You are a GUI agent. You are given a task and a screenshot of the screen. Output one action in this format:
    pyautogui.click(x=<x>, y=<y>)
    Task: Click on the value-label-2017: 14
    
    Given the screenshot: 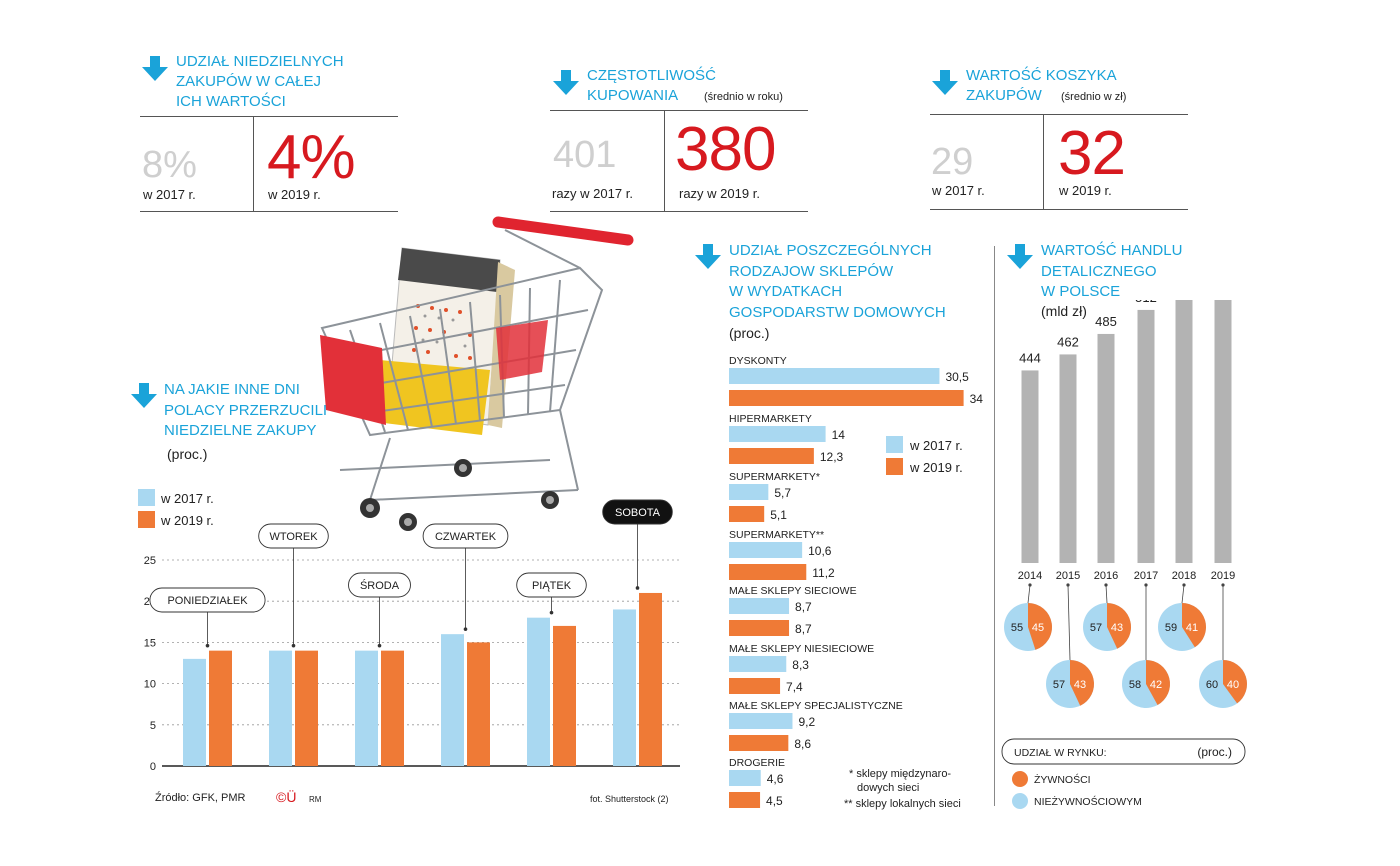 What is the action you would take?
    pyautogui.click(x=839, y=435)
    